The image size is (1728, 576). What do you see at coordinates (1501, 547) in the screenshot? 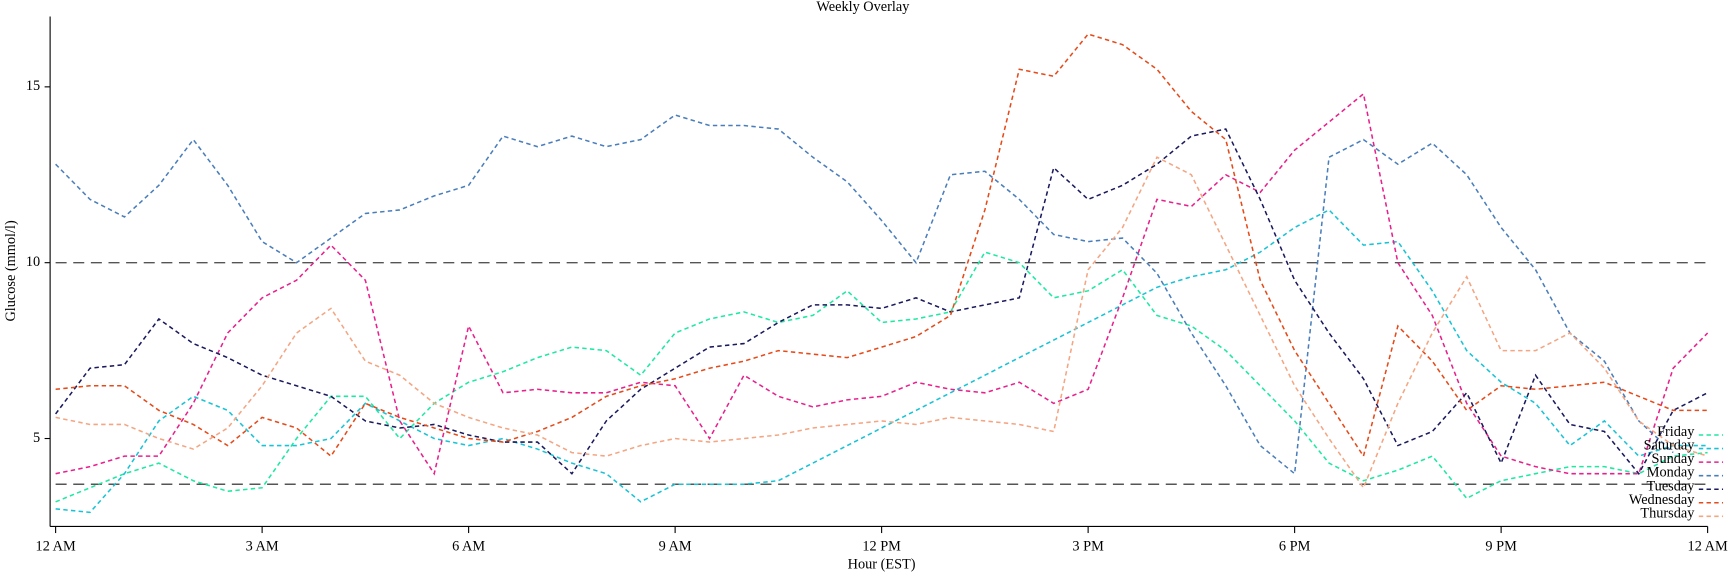
I see `x-tick-label: 9 PM` at bounding box center [1501, 547].